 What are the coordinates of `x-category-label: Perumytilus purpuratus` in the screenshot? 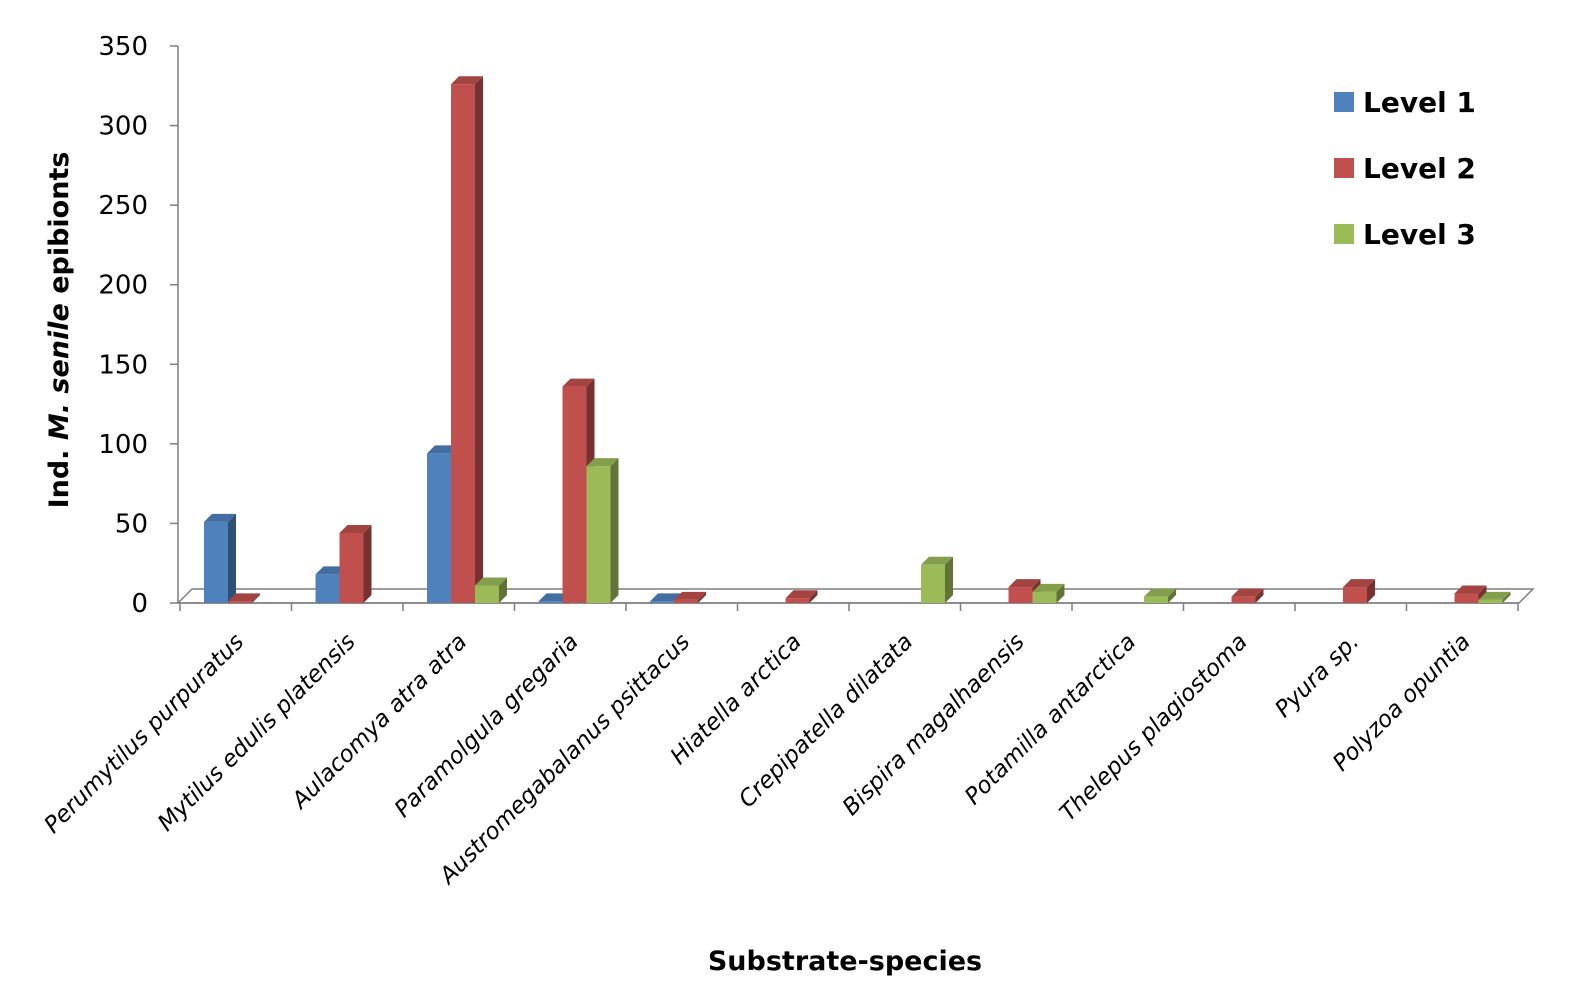 It's located at (144, 734).